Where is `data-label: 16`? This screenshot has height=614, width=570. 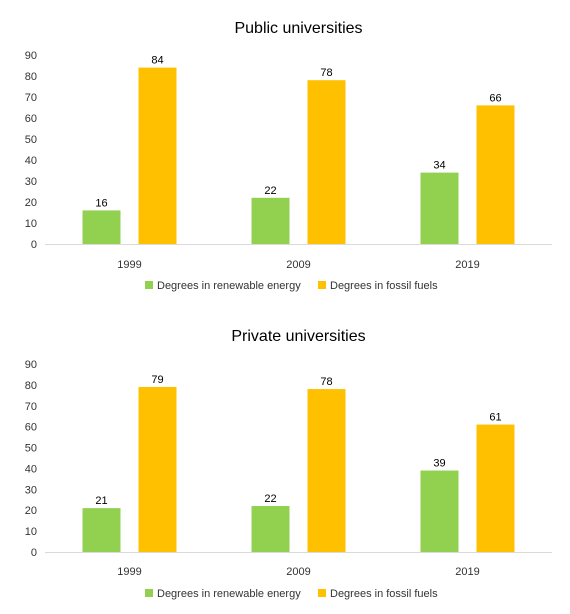
data-label: 16 is located at coordinates (101, 203).